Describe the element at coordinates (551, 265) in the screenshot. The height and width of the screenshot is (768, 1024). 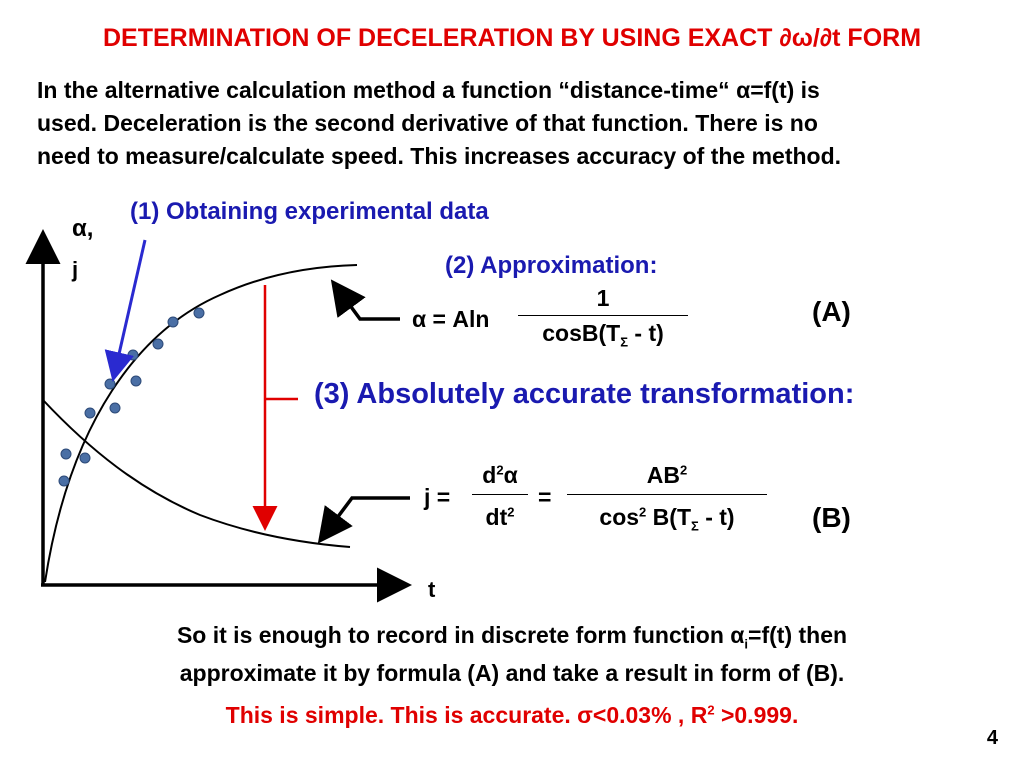
I see `step2-label: (2) Approximation:` at that location.